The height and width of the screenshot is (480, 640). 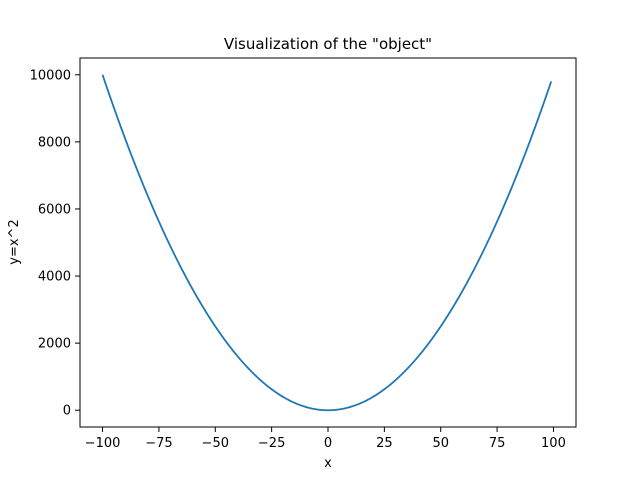 I want to click on x-tick-label: 50, so click(x=440, y=443).